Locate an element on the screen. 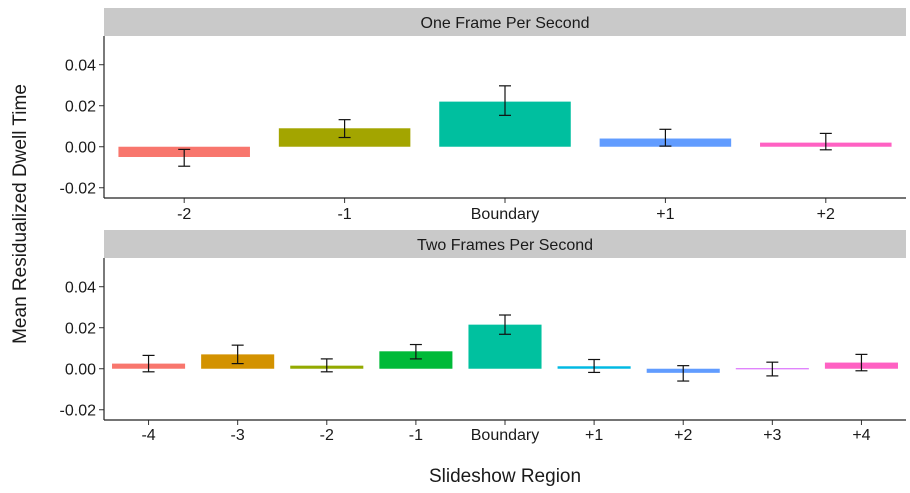 This screenshot has width=910, height=493. bar is located at coordinates (416, 360).